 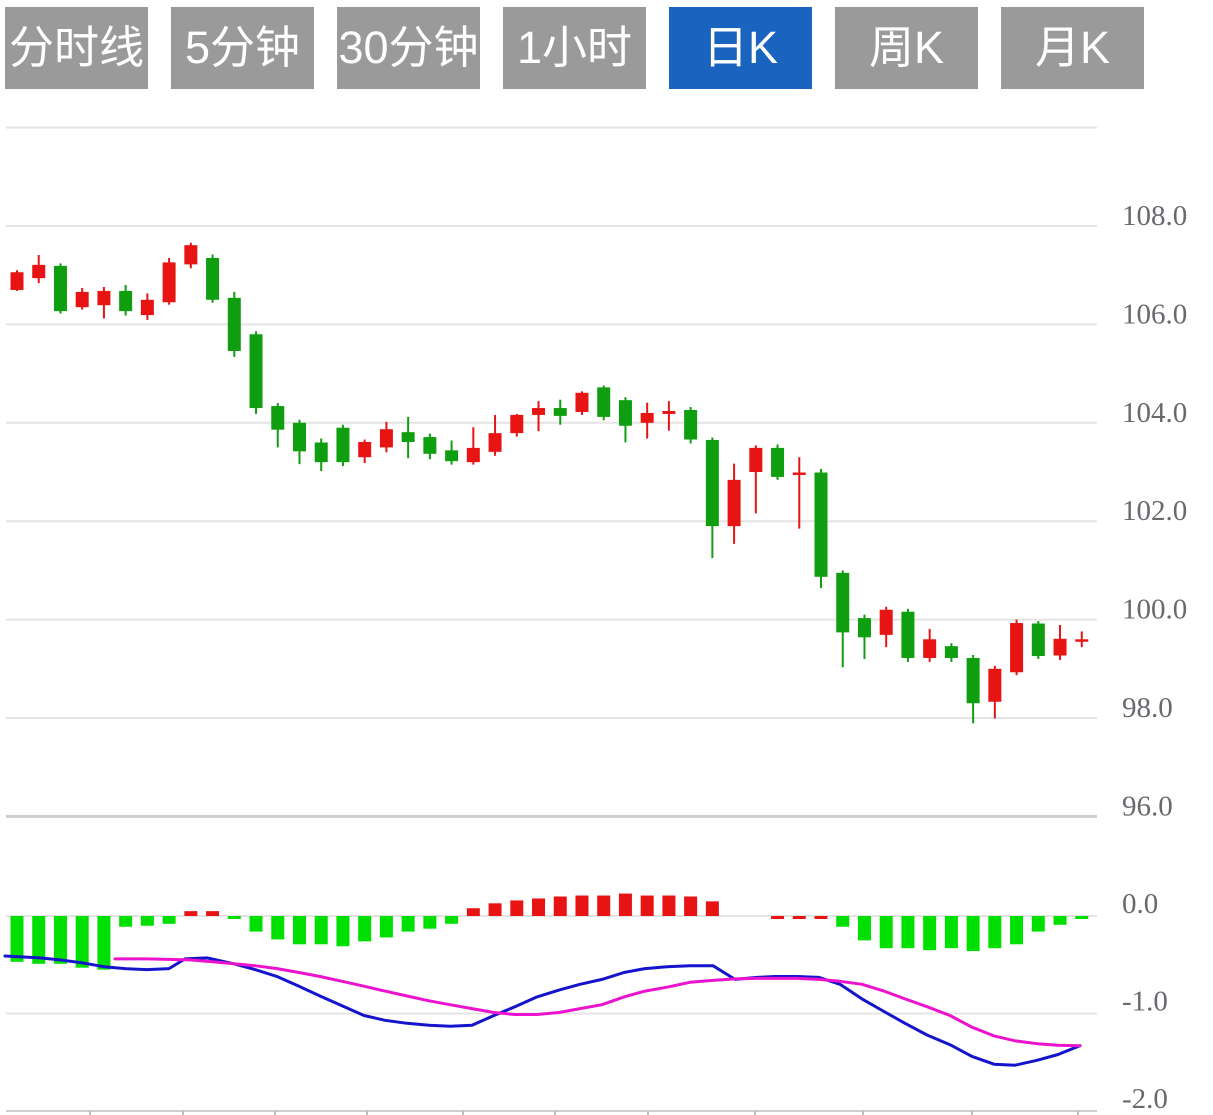 What do you see at coordinates (408, 48) in the screenshot?
I see `tab-30min: 30分钟` at bounding box center [408, 48].